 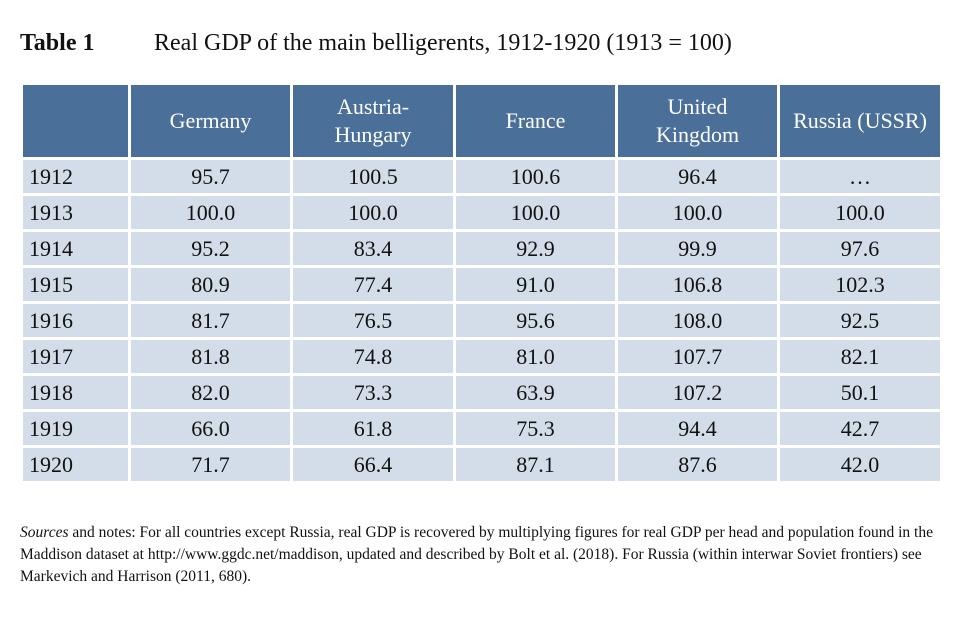 I want to click on cell-france: 63.9, so click(x=535, y=392).